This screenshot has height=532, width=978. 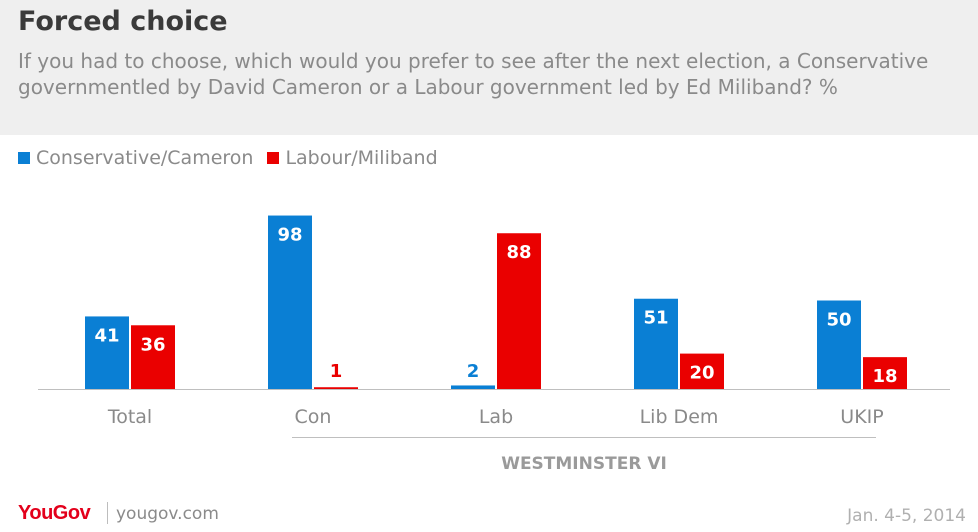 I want to click on x-tick-label-ukip: UKIP, so click(x=861, y=417).